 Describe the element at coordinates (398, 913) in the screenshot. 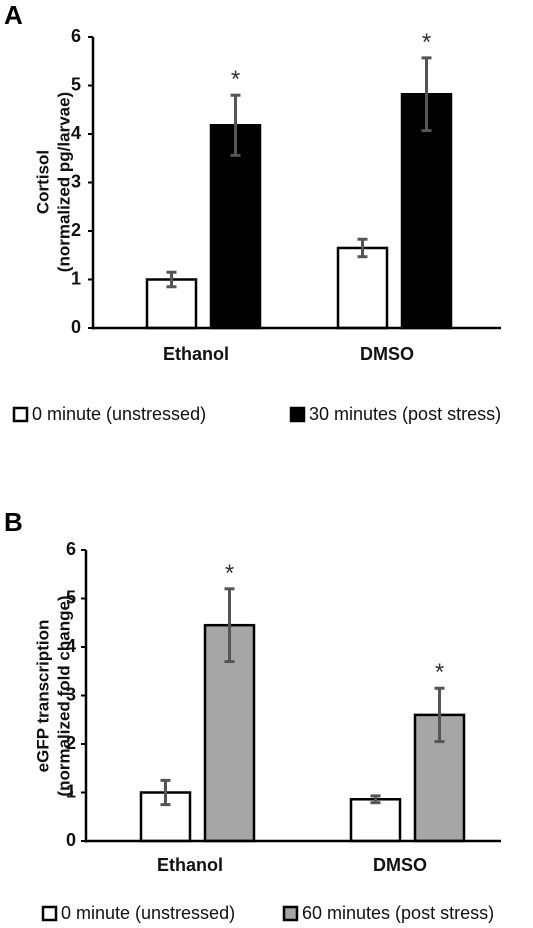

I see `legend-label: 60 minutes (post stress)` at that location.